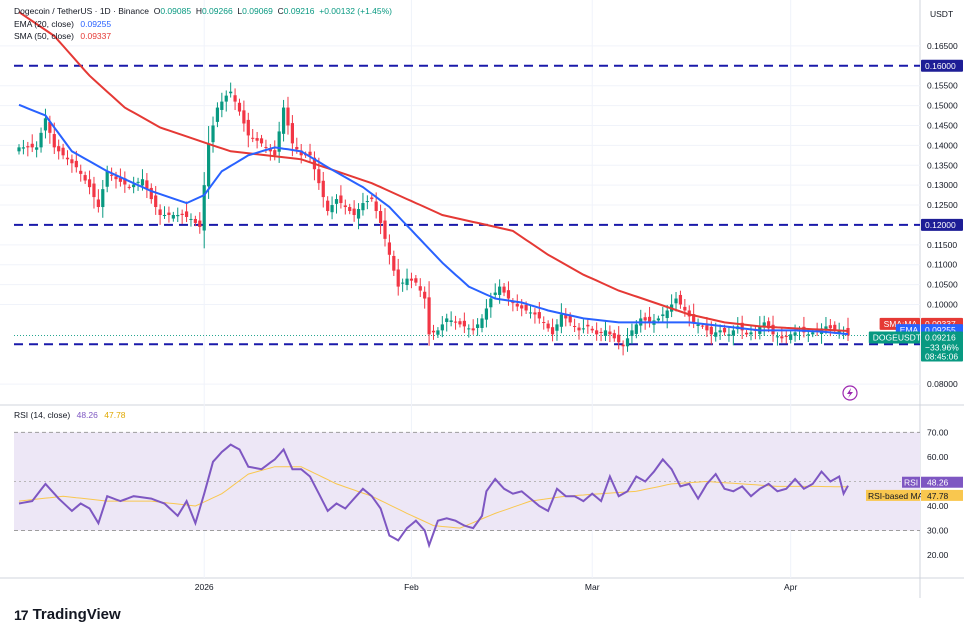 The width and height of the screenshot is (964, 636). Describe the element at coordinates (942, 384) in the screenshot. I see `price-axis-label: 0.08000` at that location.